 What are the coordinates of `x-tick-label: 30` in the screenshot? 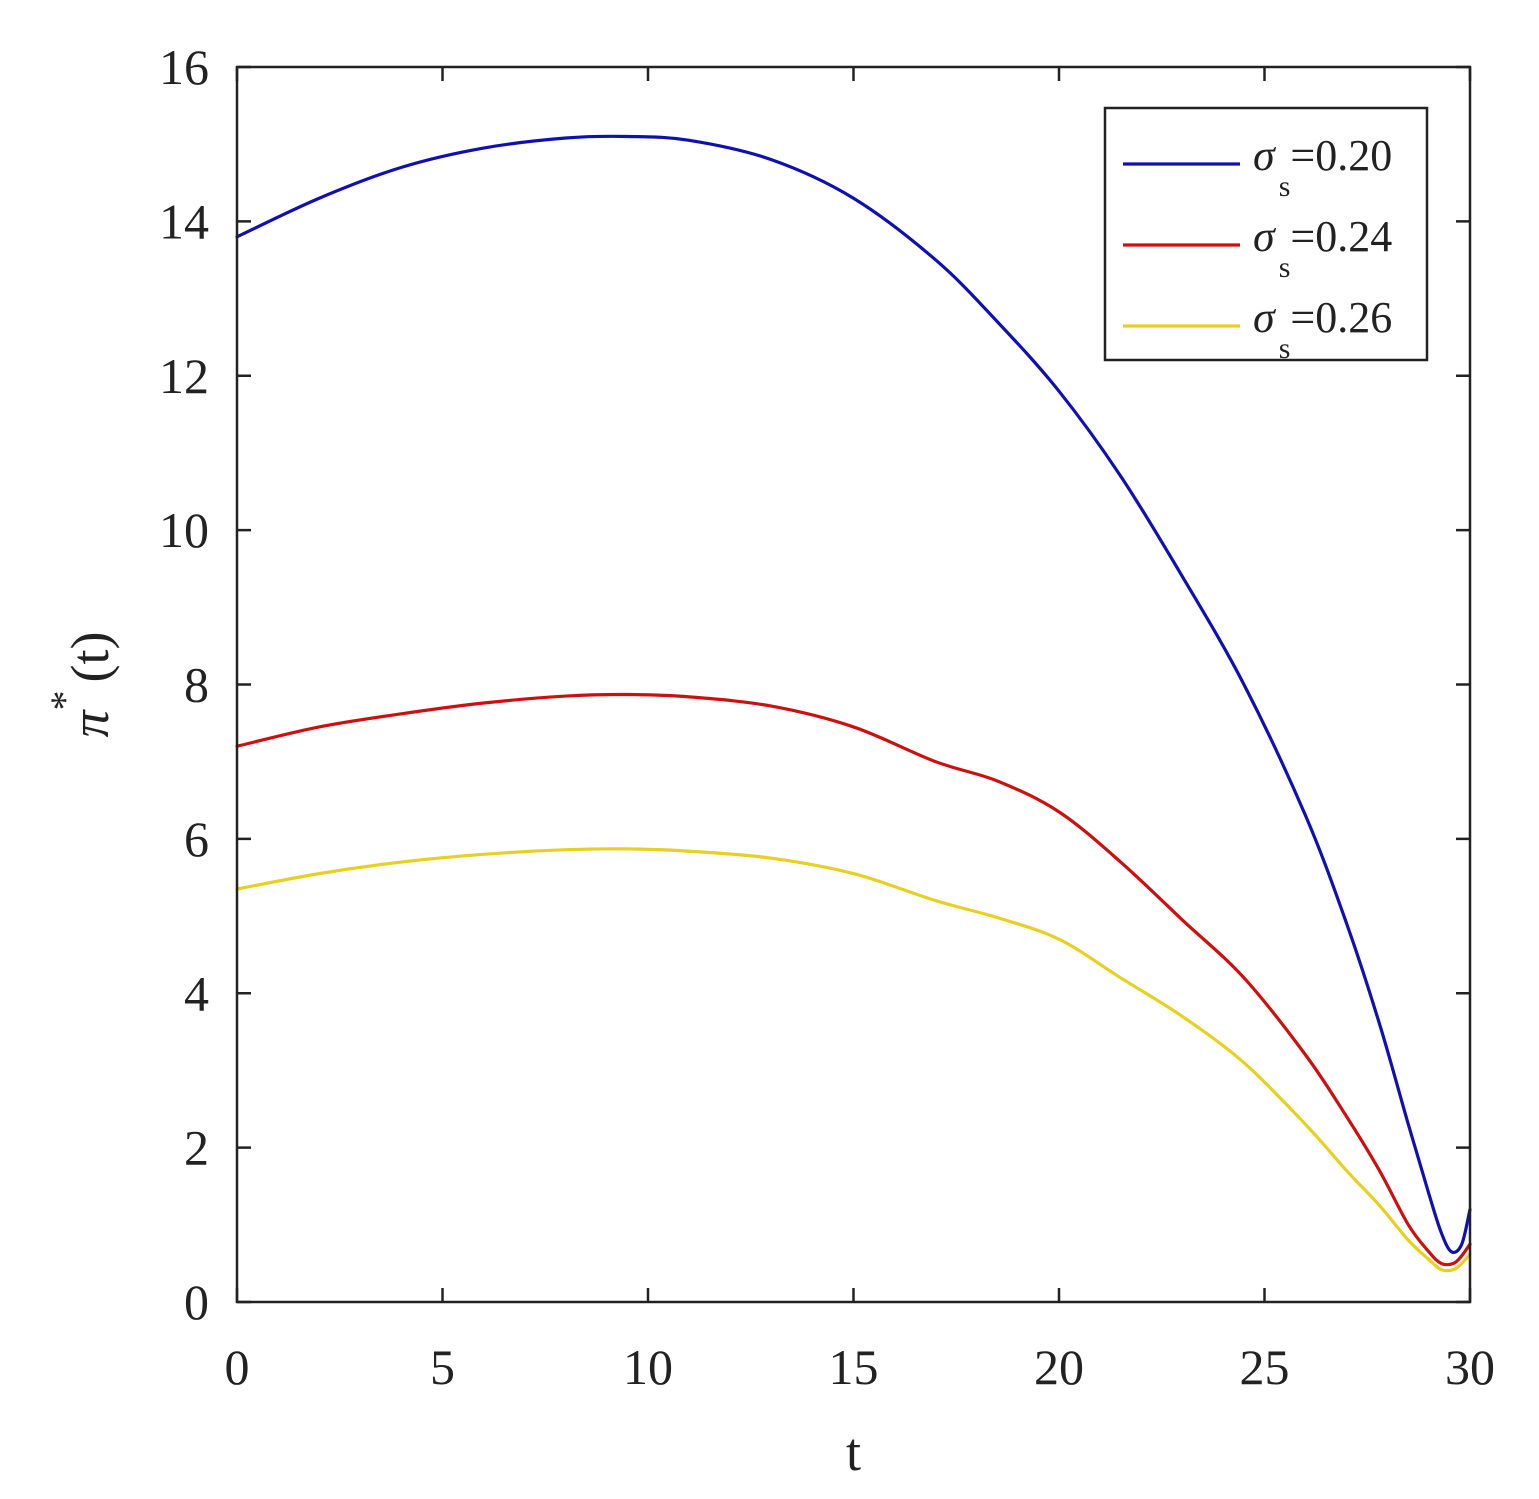 It's located at (1470, 1367).